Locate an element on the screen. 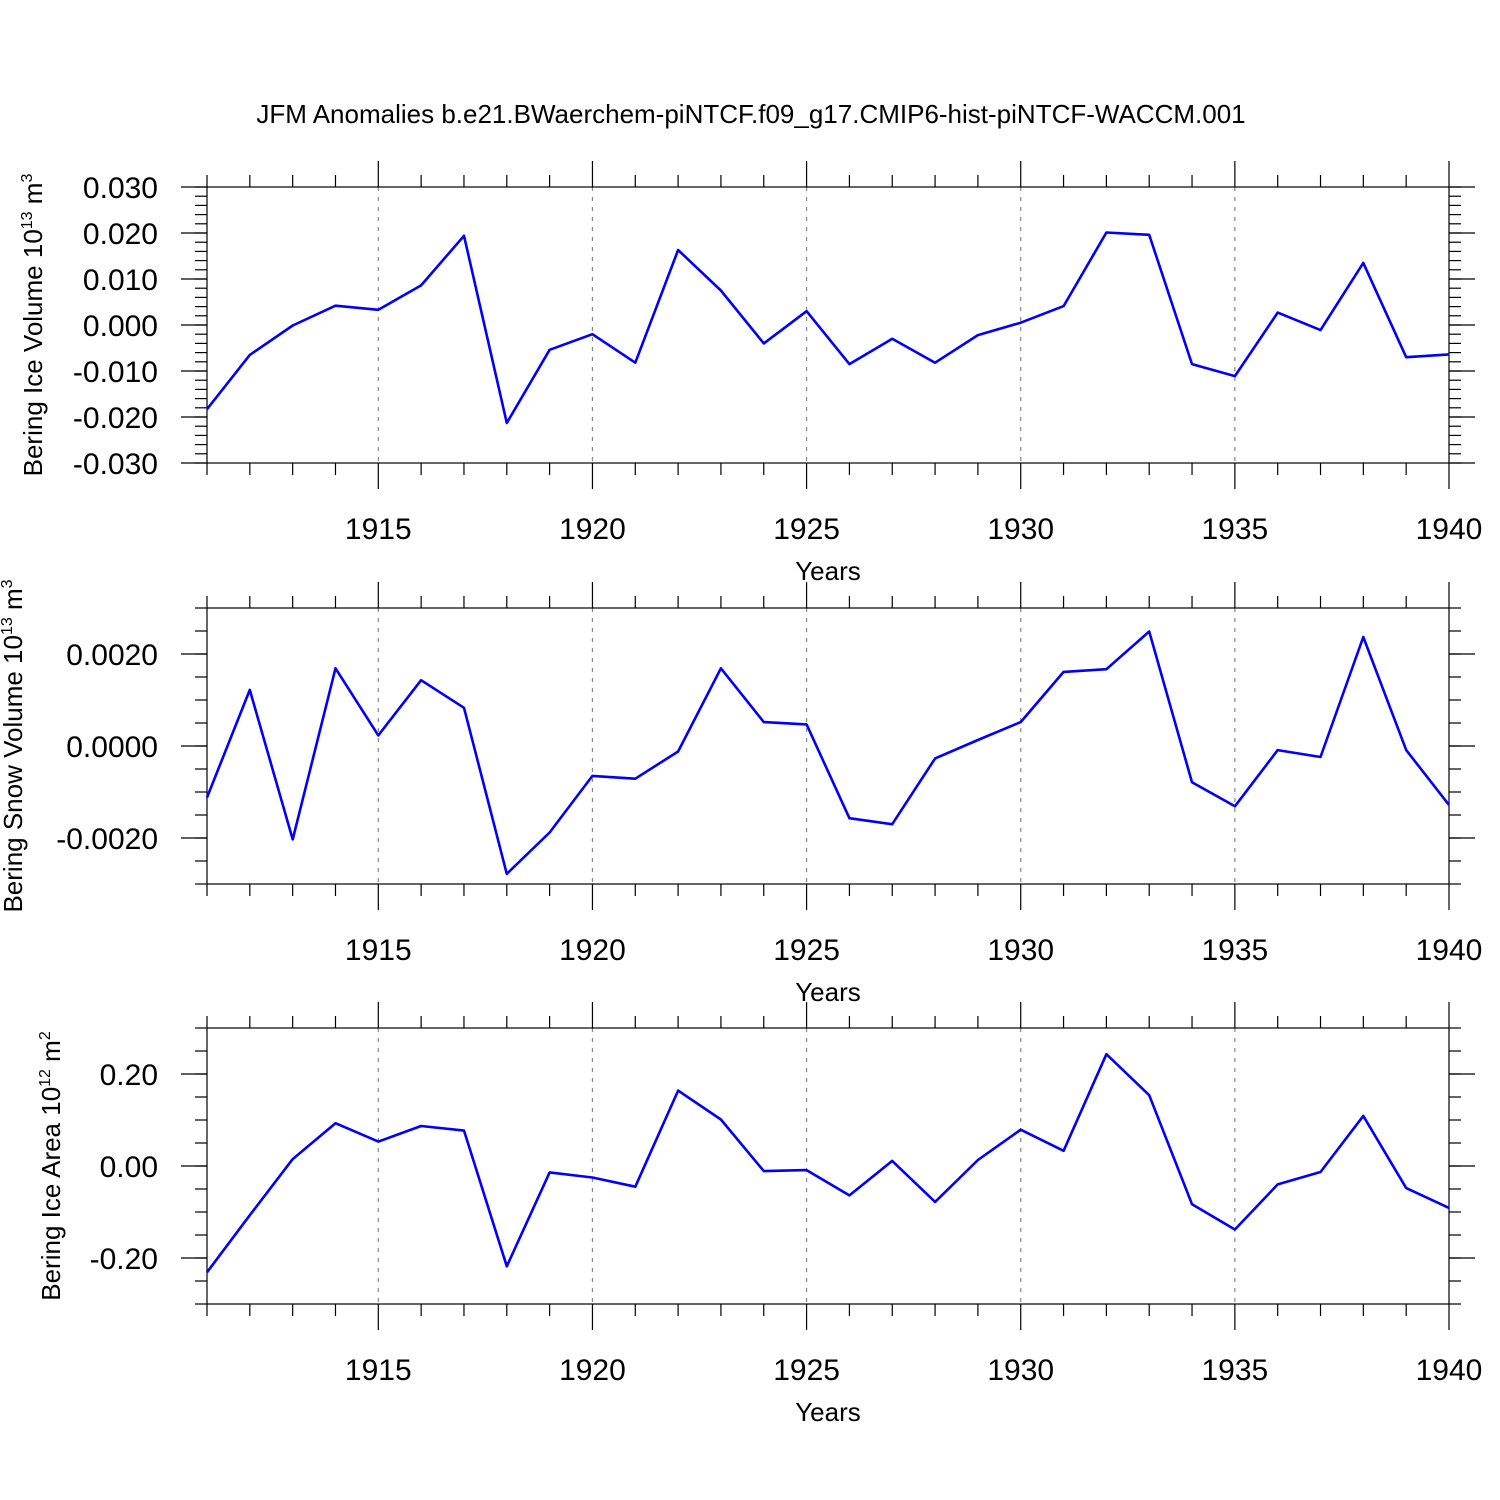 The image size is (1500, 1500). y-tick-label: -0.020 is located at coordinates (115, 418).